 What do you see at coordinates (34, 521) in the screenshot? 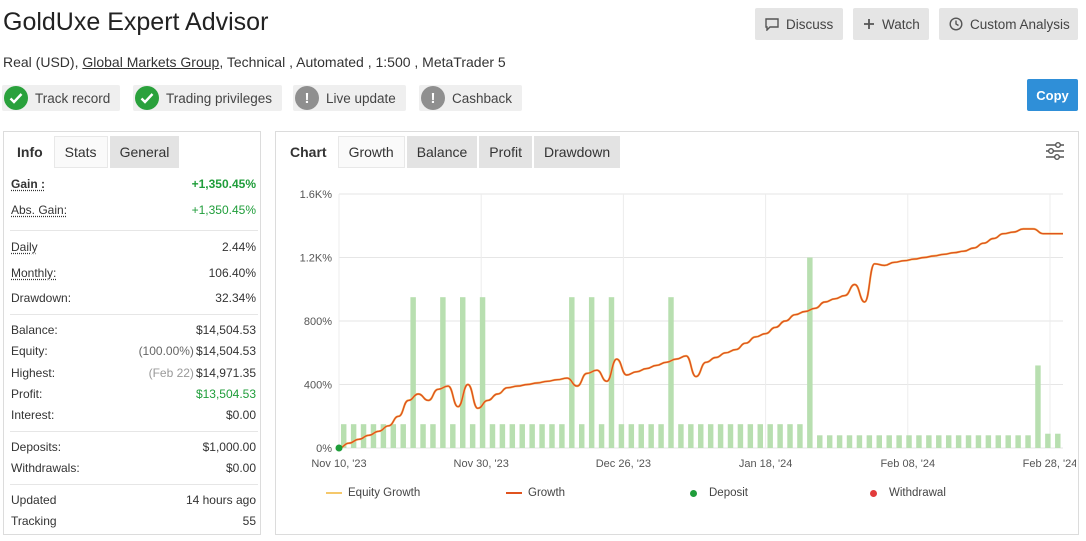
I see `stat-label: Tracking` at bounding box center [34, 521].